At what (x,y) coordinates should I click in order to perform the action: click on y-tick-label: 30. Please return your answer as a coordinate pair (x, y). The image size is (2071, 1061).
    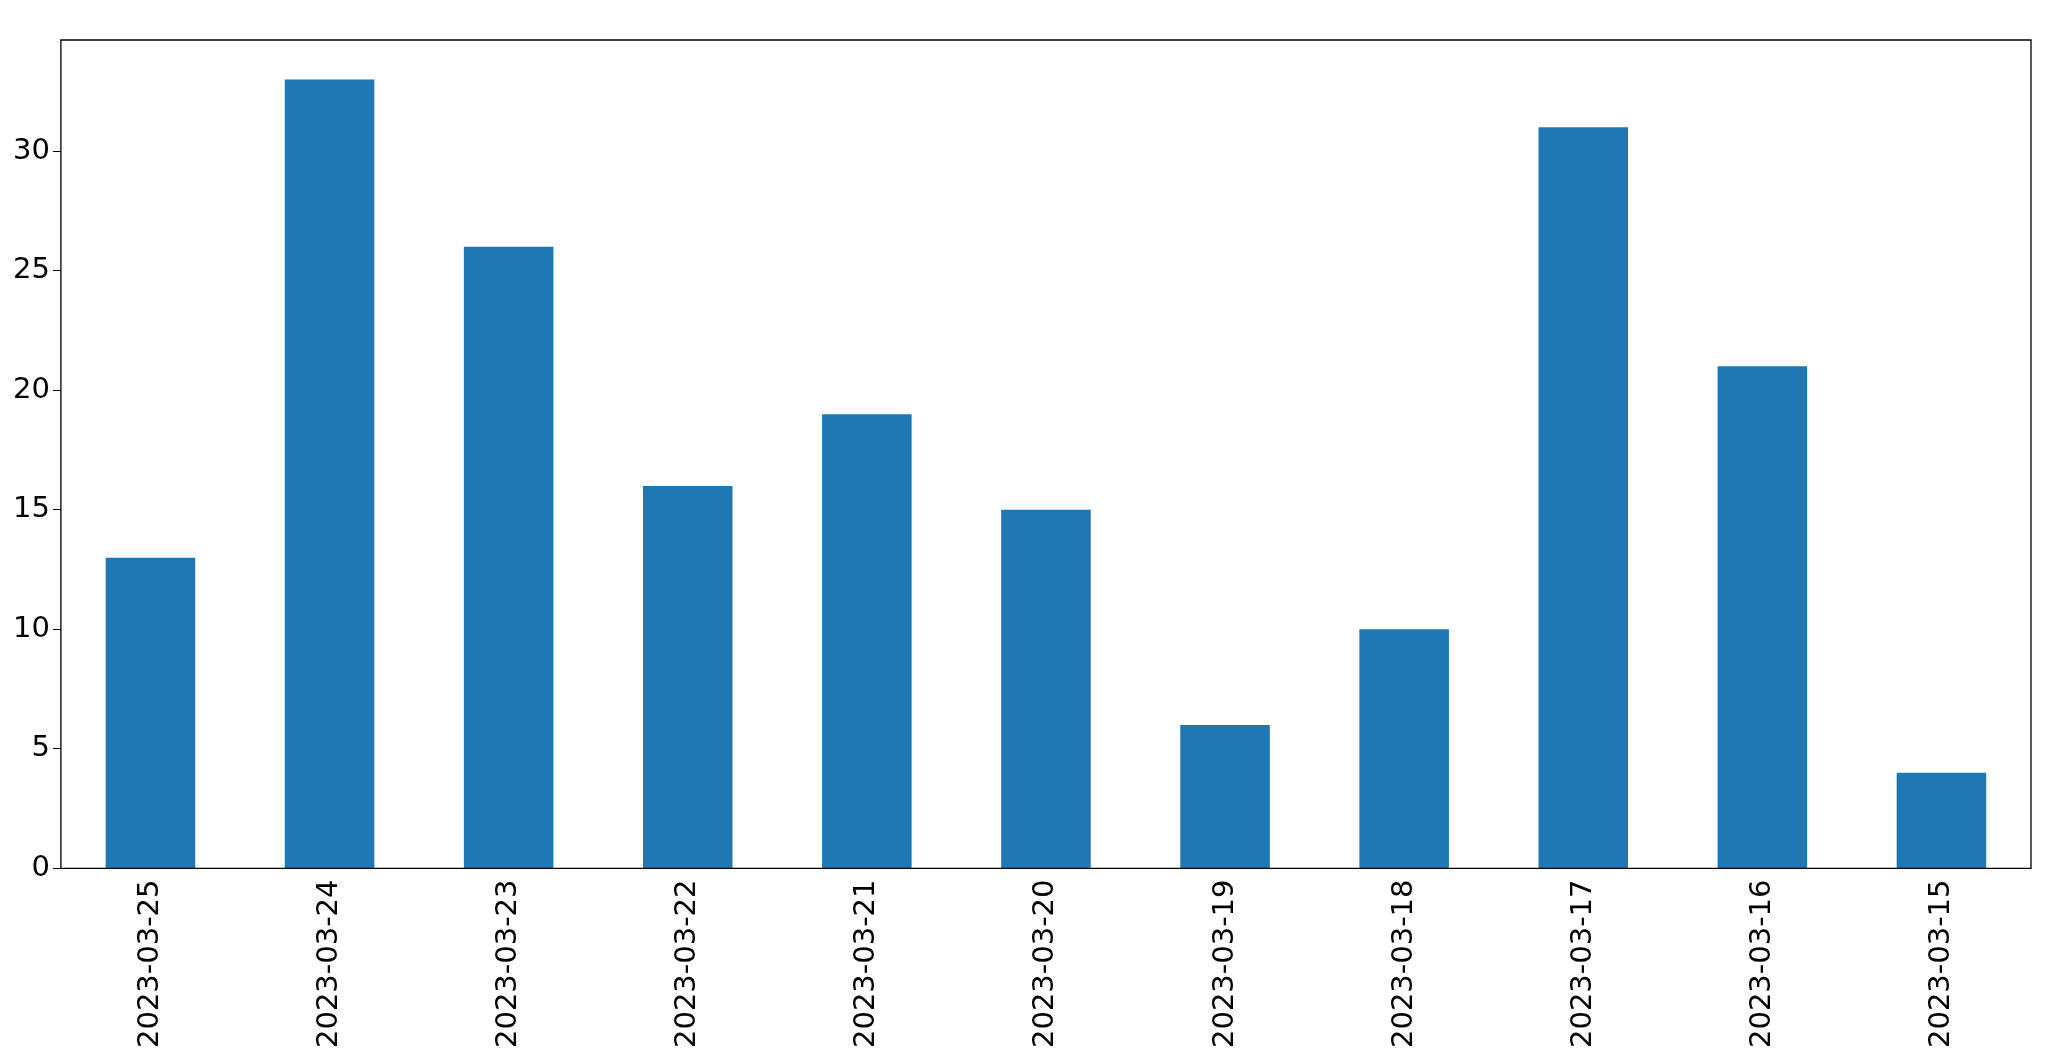
    Looking at the image, I should click on (31, 148).